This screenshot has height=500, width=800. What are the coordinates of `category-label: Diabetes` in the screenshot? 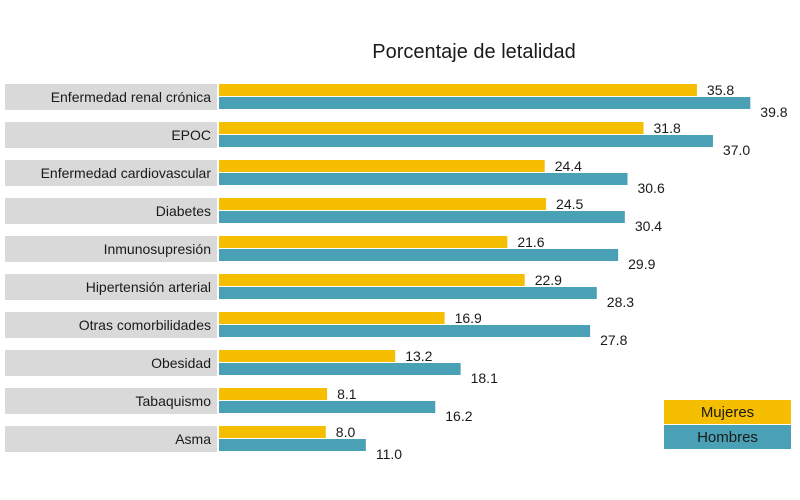 It's located at (183, 211).